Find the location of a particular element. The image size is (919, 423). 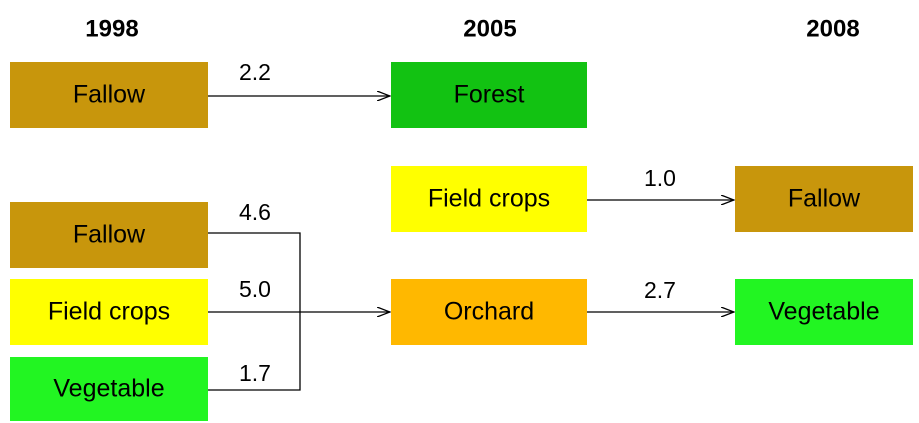

edge-label: 2.7 is located at coordinates (660, 290).